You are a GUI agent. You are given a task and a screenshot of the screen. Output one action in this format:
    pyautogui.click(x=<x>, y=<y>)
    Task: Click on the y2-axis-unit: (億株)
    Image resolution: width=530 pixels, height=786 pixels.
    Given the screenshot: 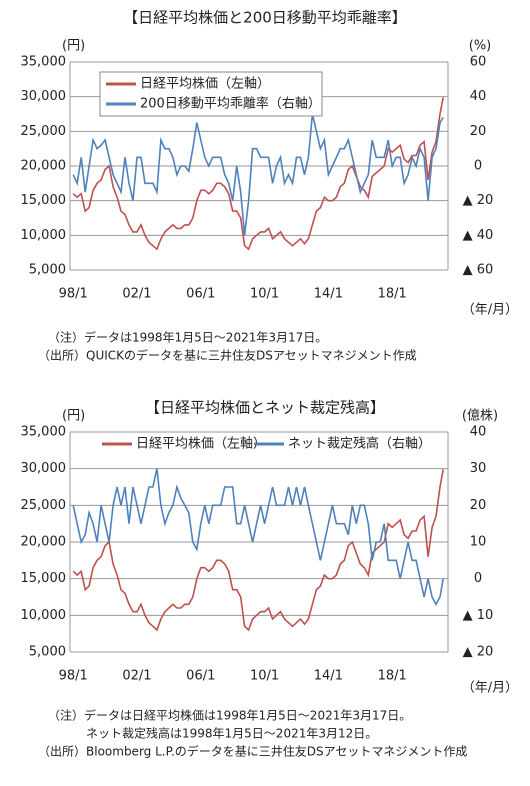 What is the action you would take?
    pyautogui.click(x=480, y=416)
    